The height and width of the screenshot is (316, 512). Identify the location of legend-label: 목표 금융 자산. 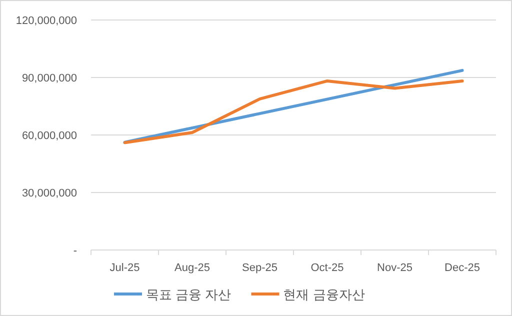
(189, 294).